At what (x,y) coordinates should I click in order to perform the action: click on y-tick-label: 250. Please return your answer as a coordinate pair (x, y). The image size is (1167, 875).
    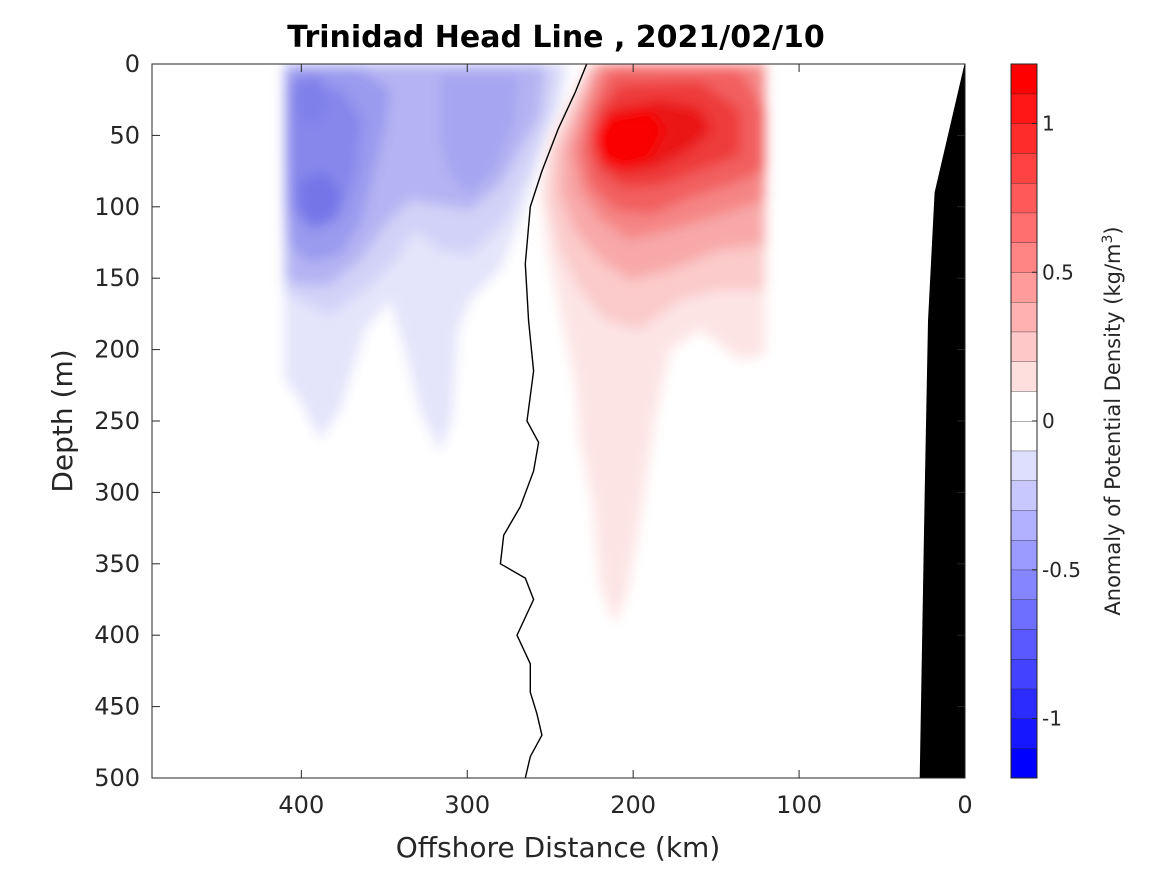
    Looking at the image, I should click on (117, 421).